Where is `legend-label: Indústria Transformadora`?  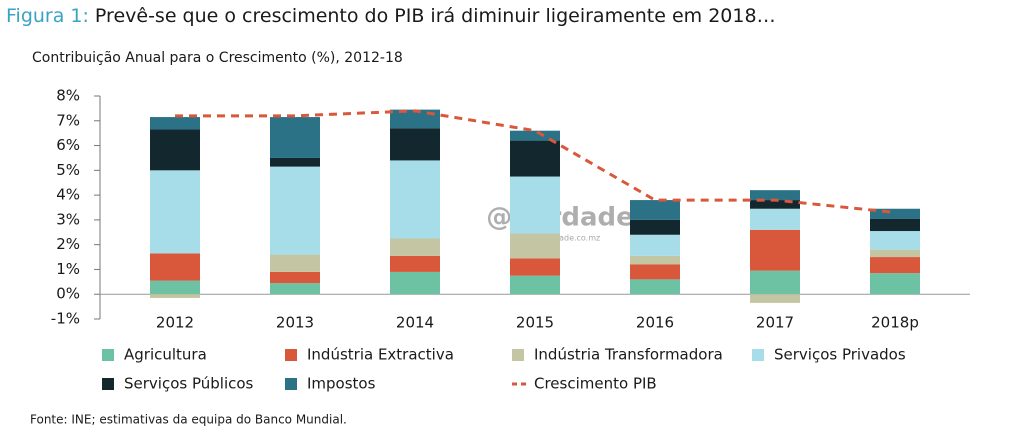
legend-label: Indústria Transformadora is located at coordinates (628, 355).